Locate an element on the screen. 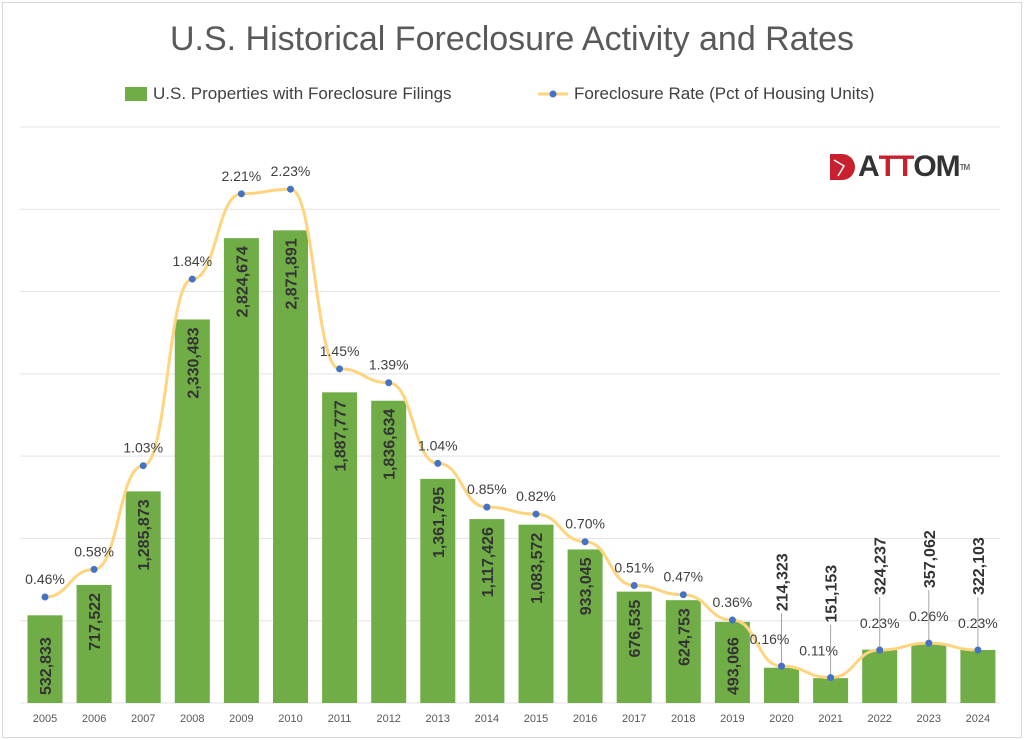 This screenshot has height=740, width=1024. rate-data-label: 1.84% is located at coordinates (192, 261).